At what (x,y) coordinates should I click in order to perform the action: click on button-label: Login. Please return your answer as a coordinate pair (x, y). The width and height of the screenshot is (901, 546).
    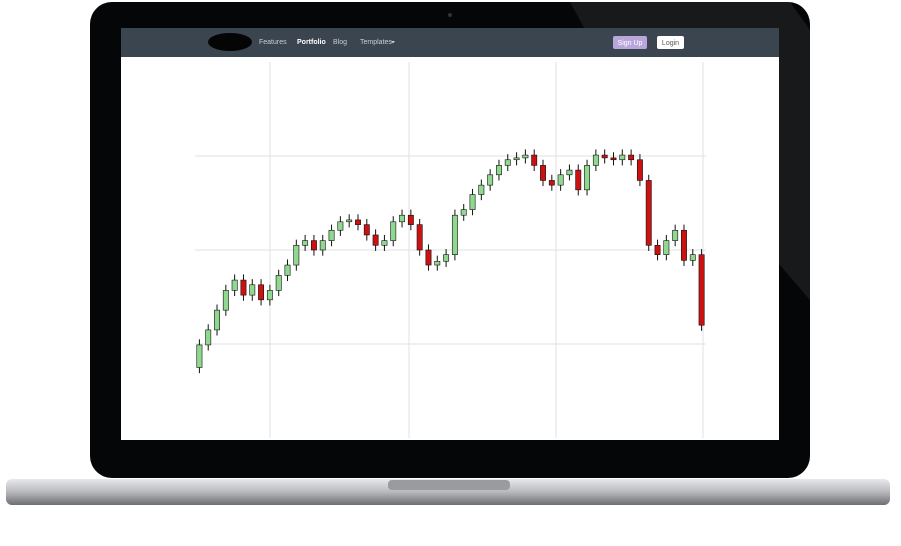
    Looking at the image, I should click on (670, 43).